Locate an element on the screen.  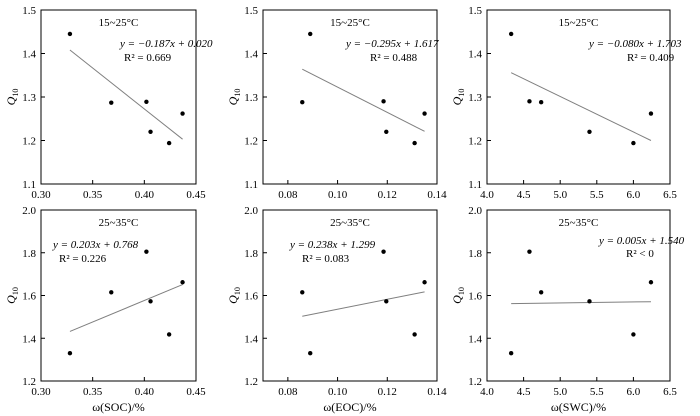
r-squared: R² = 0.083 is located at coordinates (326, 259).